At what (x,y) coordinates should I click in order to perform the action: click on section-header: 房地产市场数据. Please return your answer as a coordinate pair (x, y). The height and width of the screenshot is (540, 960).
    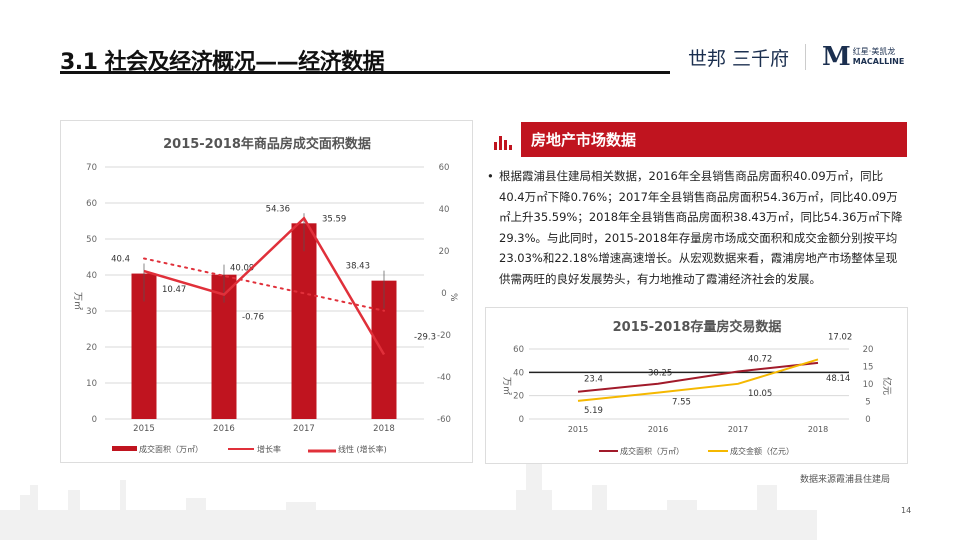
    Looking at the image, I should click on (696, 139).